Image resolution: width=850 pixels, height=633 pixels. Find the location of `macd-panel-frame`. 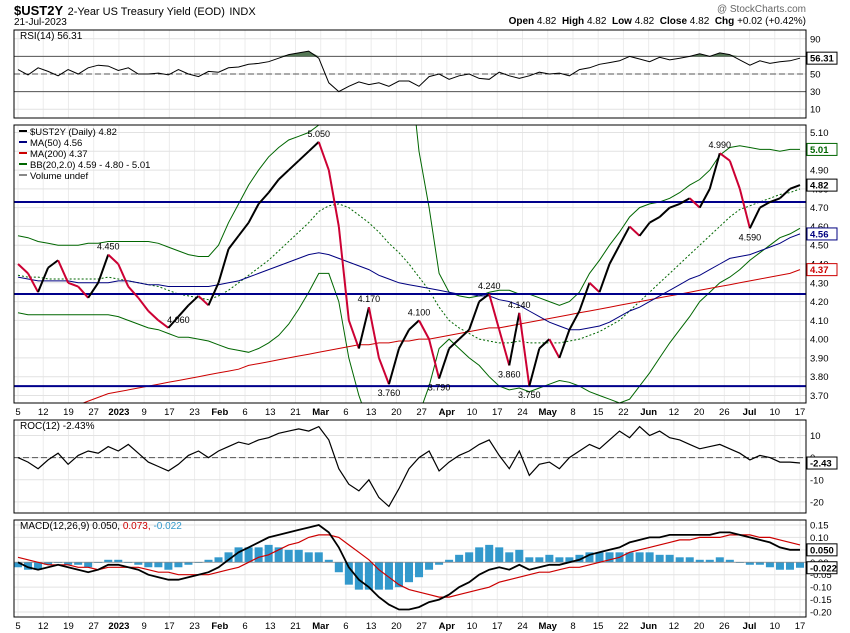

macd-panel-frame is located at coordinates (410, 568).